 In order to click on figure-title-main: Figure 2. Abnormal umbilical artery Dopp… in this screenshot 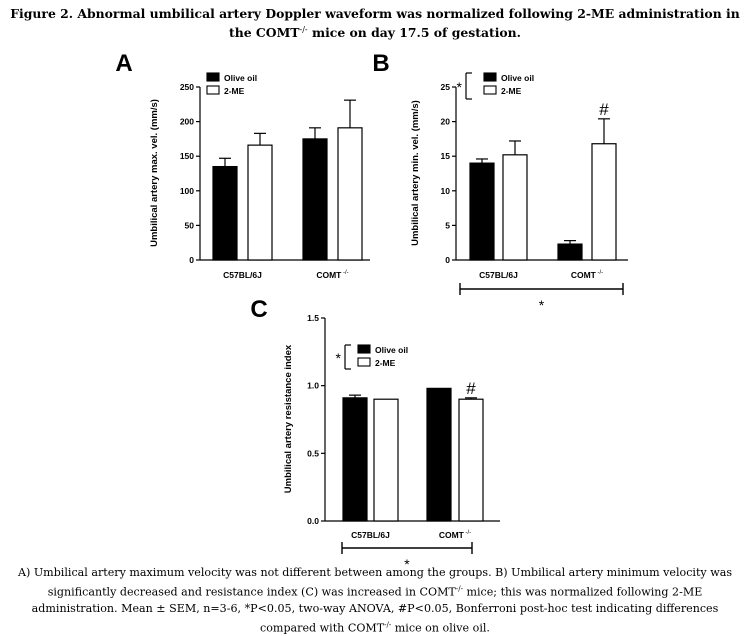, I will do `click(375, 23)`.